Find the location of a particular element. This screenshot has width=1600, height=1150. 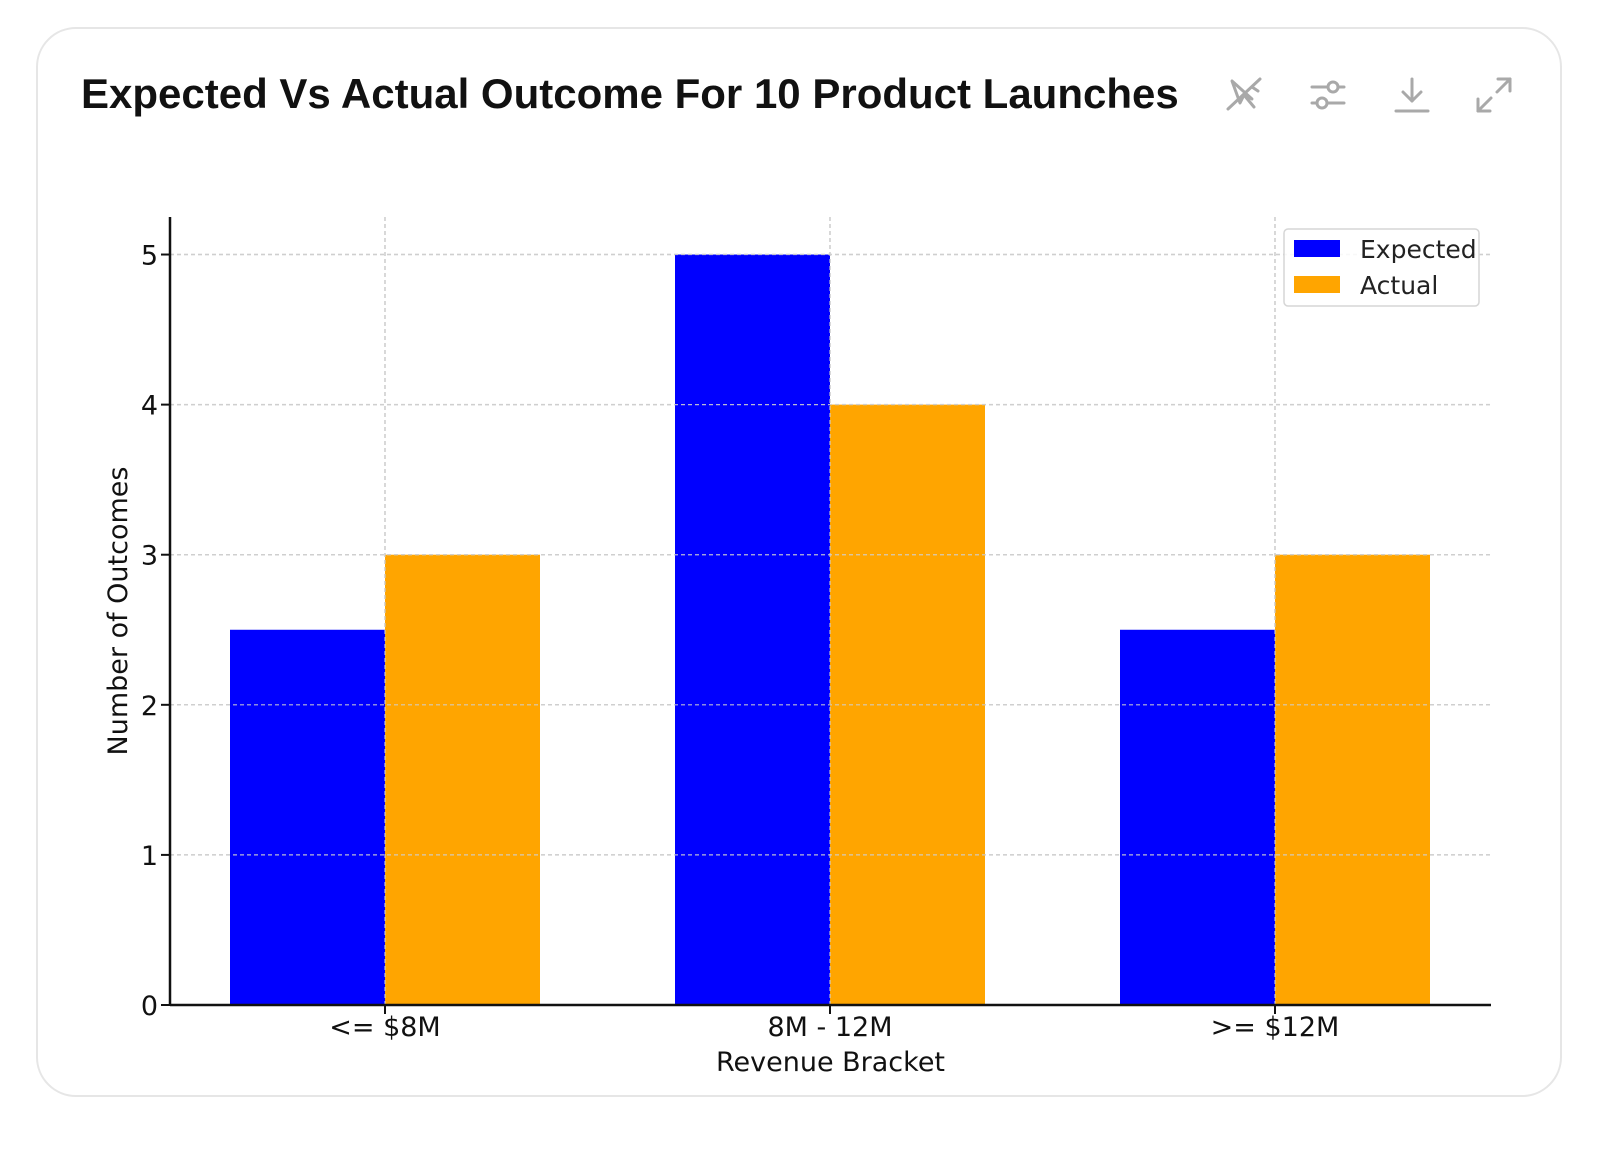

download-button is located at coordinates (1412, 95).